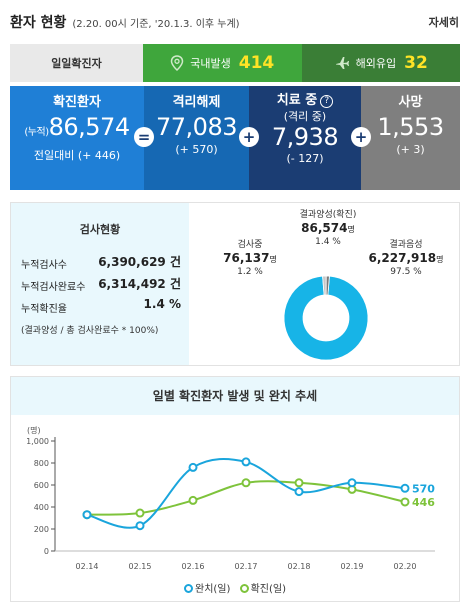 The image size is (471, 604). What do you see at coordinates (406, 272) in the screenshot?
I see `donut-negative-pct: 97.5 %` at bounding box center [406, 272].